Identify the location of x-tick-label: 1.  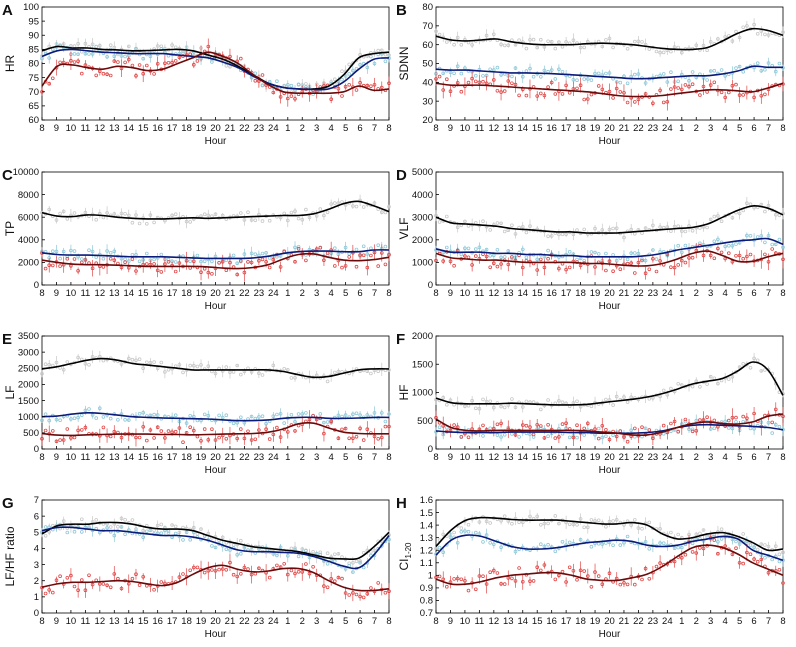
(681, 293).